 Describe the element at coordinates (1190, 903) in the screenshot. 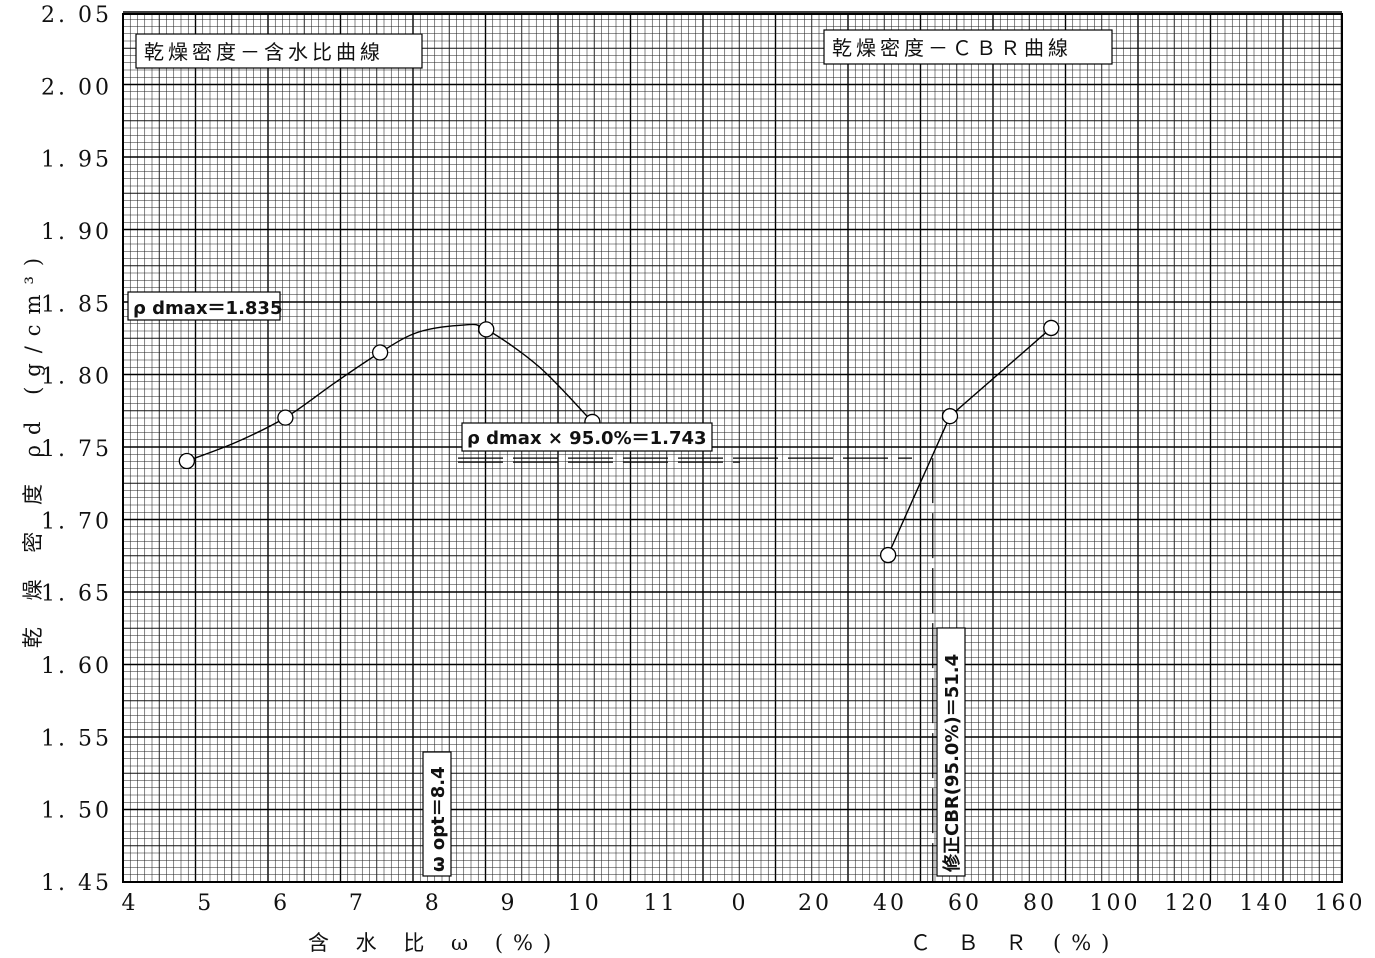

I see `x-tick-label-cbr: 120` at that location.